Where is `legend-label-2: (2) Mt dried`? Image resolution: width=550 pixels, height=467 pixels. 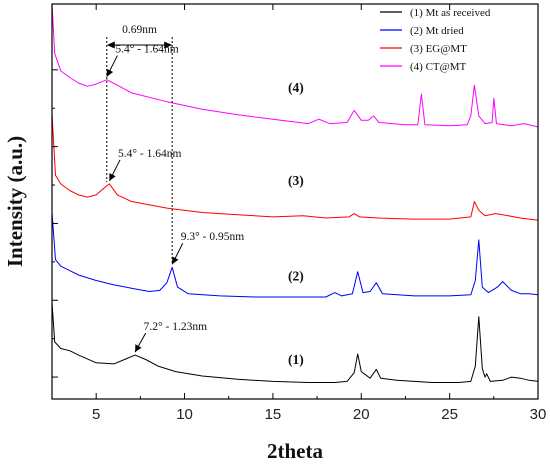 legend-label-2: (2) Mt dried is located at coordinates (437, 31).